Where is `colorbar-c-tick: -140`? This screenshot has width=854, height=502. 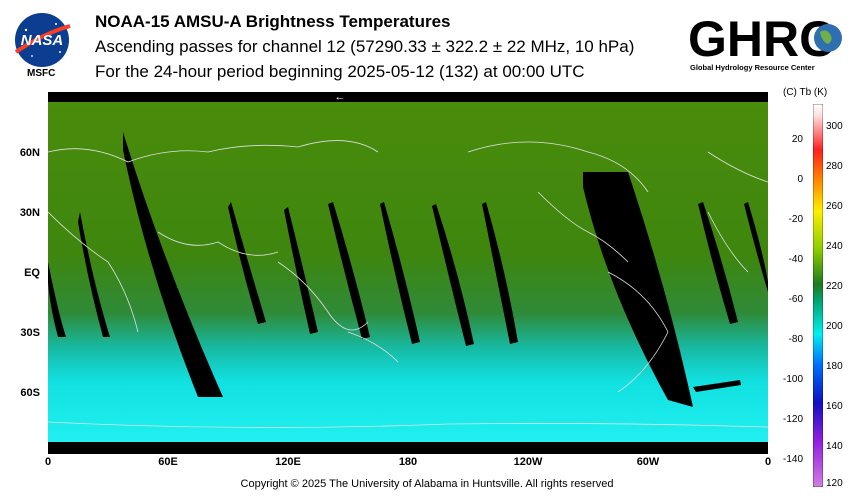
colorbar-c-tick: -140 is located at coordinates (792, 459).